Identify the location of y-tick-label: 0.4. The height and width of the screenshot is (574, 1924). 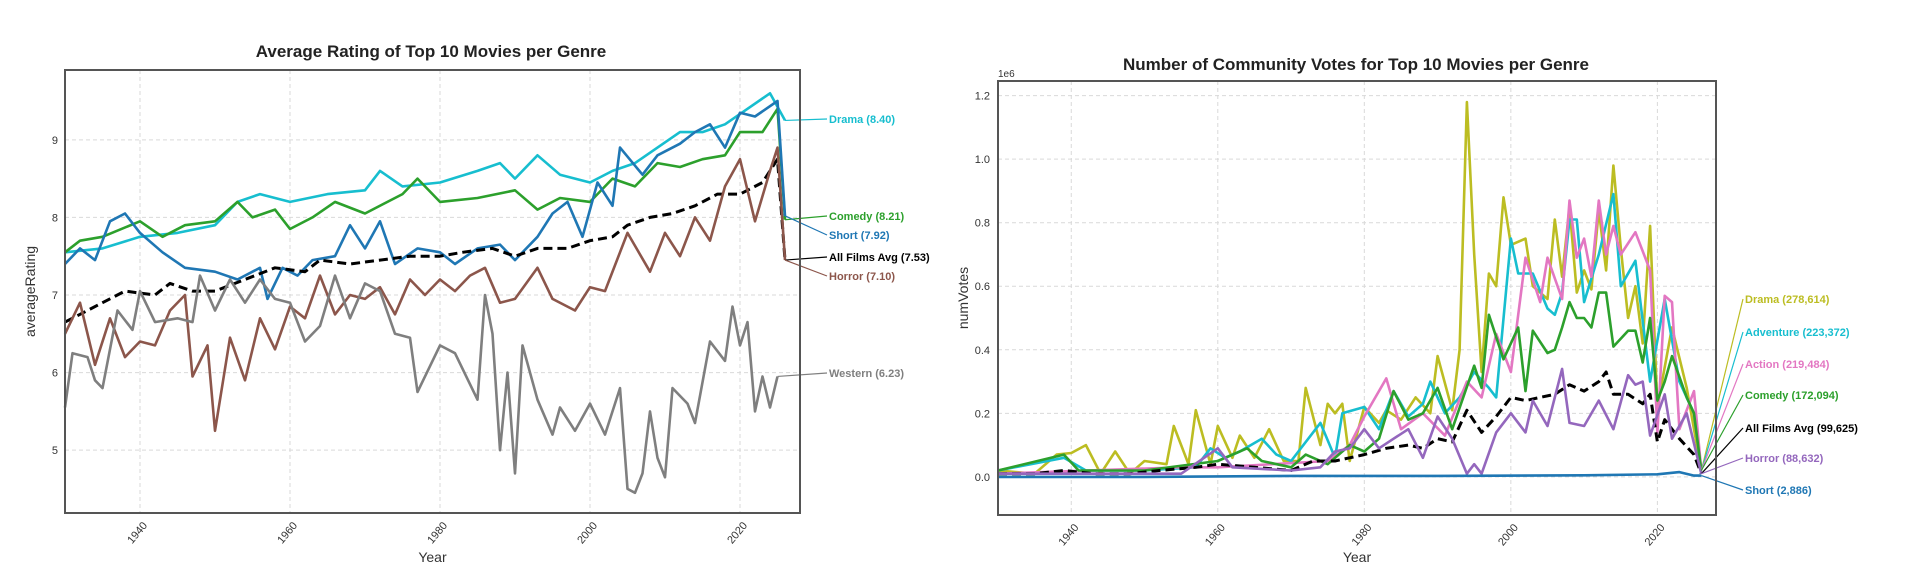
(982, 351).